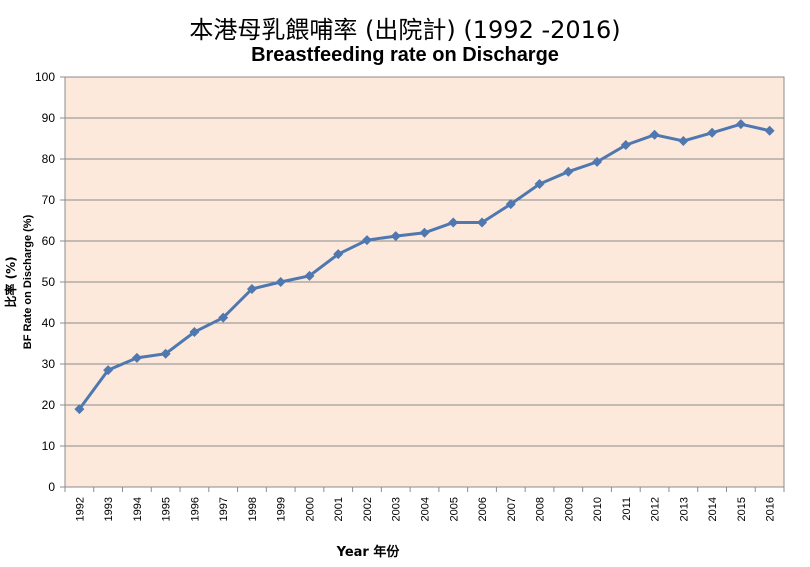 The height and width of the screenshot is (567, 810). I want to click on y-tick-label: 60, so click(49, 241).